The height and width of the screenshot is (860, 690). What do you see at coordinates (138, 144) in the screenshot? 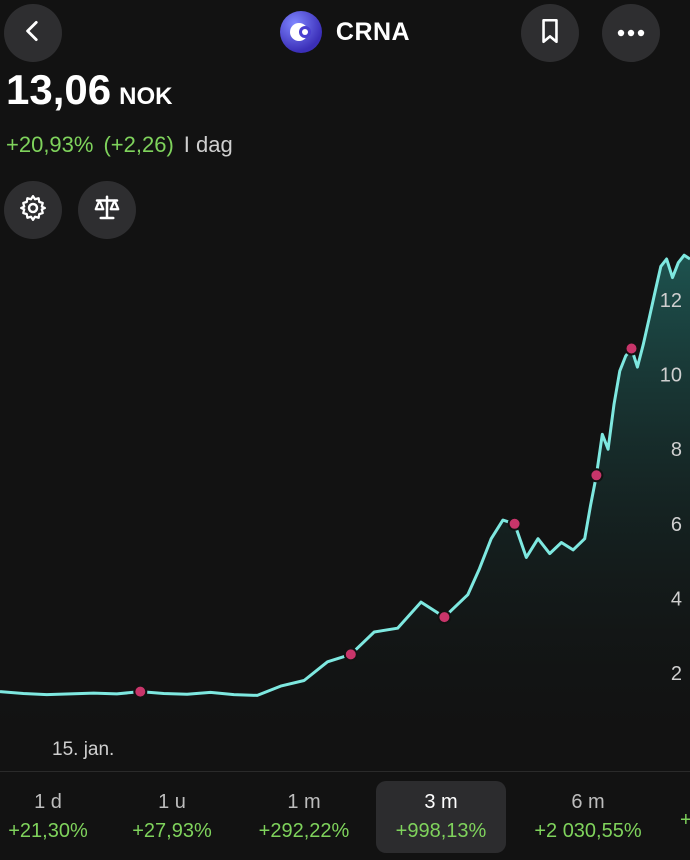
I see `change-absolute: (+2,26)` at bounding box center [138, 144].